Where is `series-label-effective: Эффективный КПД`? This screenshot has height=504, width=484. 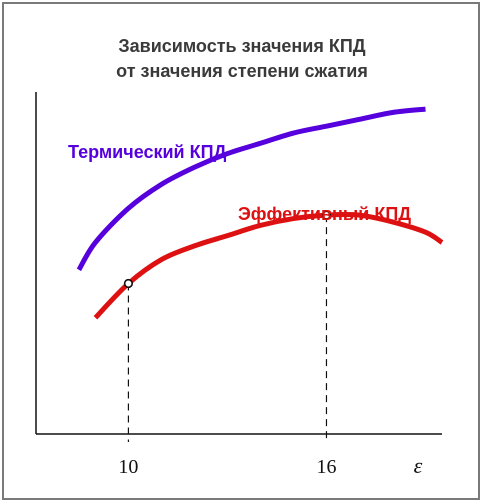
series-label-effective: Эффективный КПД is located at coordinates (324, 214).